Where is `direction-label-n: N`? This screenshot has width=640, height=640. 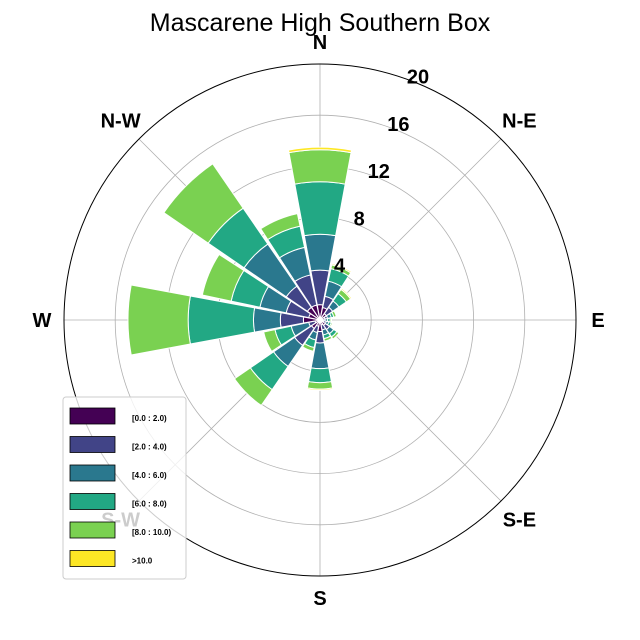
direction-label-n: N is located at coordinates (320, 43).